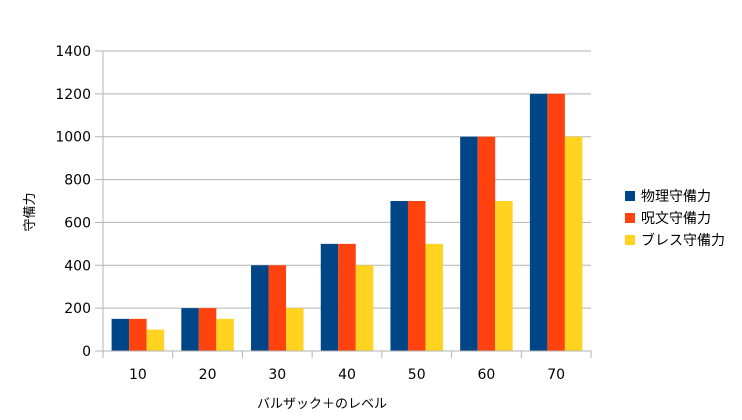  What do you see at coordinates (487, 375) in the screenshot?
I see `x-tick-label: 60` at bounding box center [487, 375].